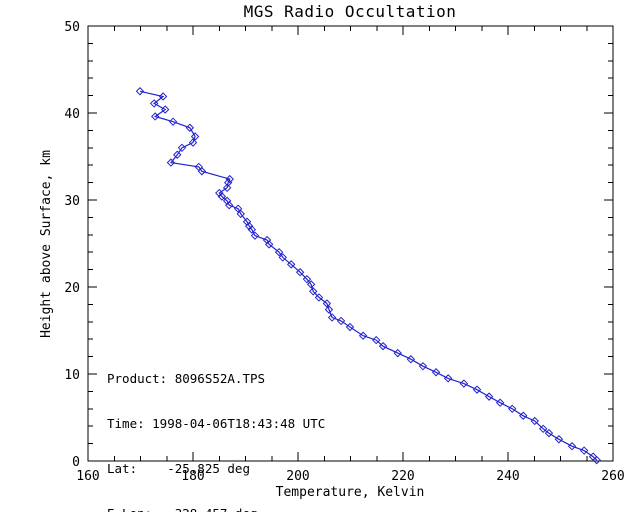 The height and width of the screenshot is (512, 640). I want to click on y-tick-label: 30, so click(72, 201).